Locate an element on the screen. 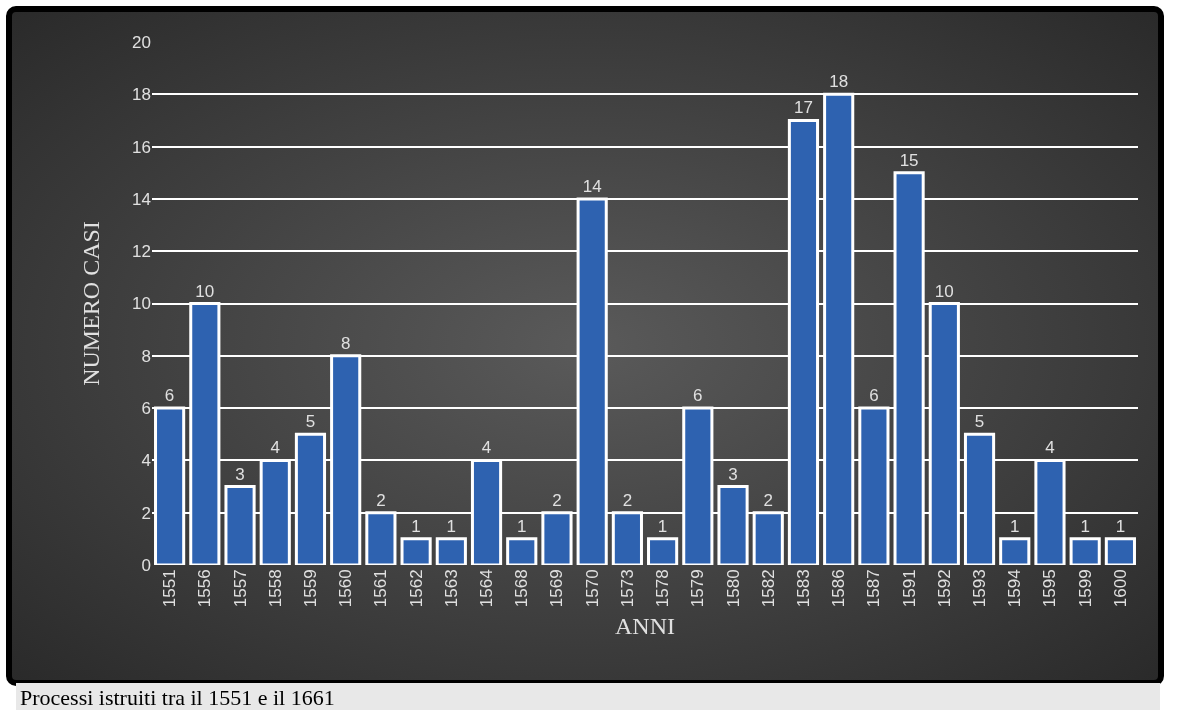  y-tick-label: 18 is located at coordinates (141, 95).